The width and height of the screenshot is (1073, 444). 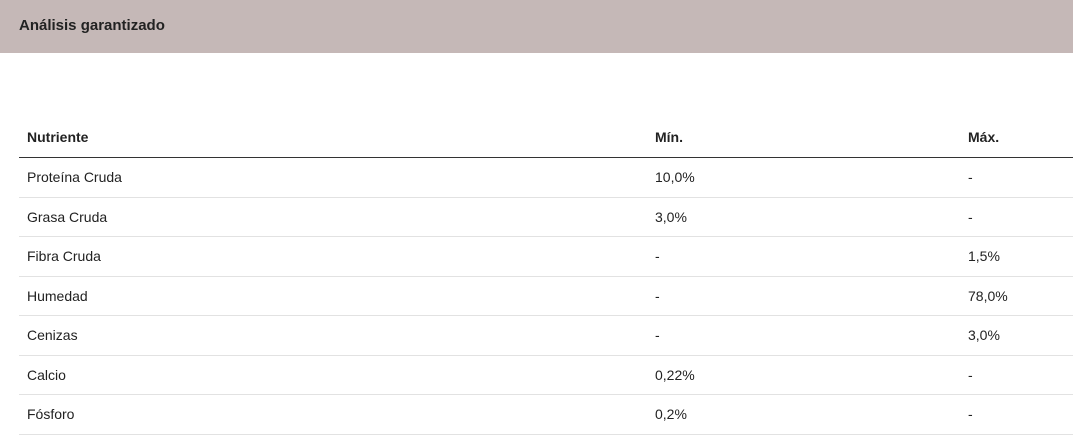 What do you see at coordinates (546, 375) in the screenshot?
I see `table-row: Calcio 0,22% -` at bounding box center [546, 375].